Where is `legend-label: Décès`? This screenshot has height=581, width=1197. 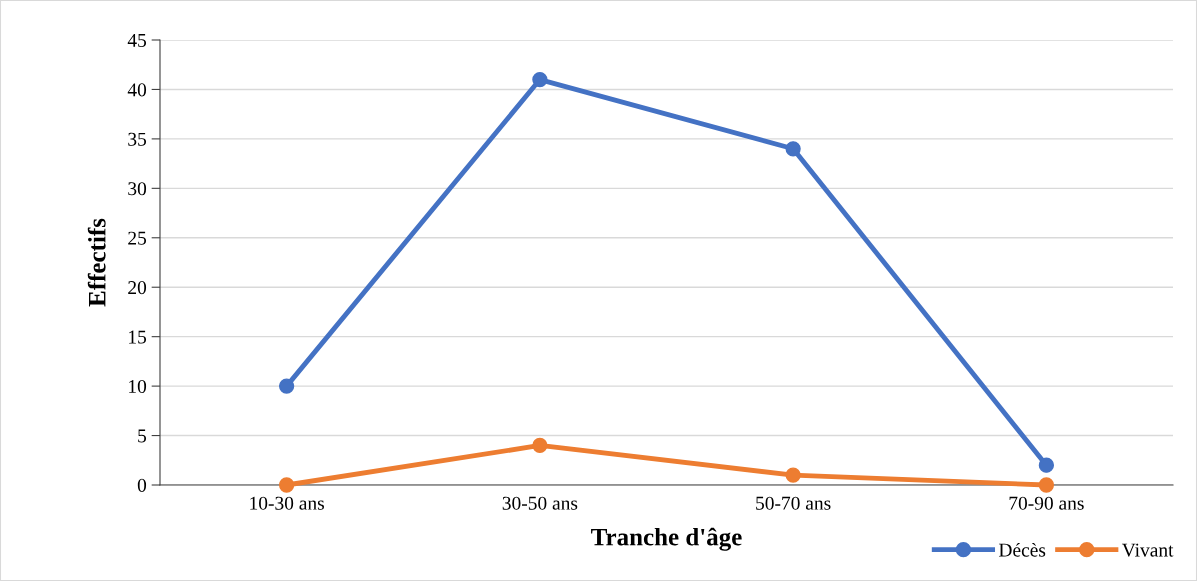
legend-label: Décès is located at coordinates (1022, 549).